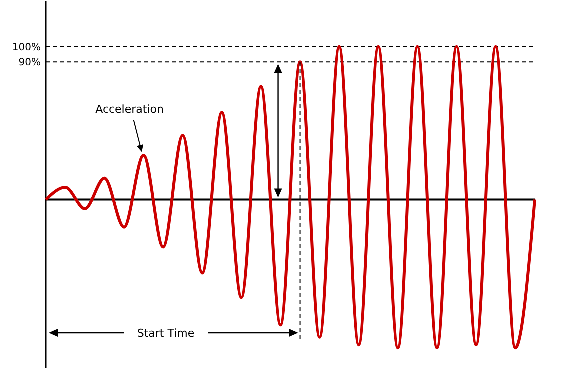 The height and width of the screenshot is (370, 581). What do you see at coordinates (26, 48) in the screenshot?
I see `y-tick-label: 100%` at bounding box center [26, 48].